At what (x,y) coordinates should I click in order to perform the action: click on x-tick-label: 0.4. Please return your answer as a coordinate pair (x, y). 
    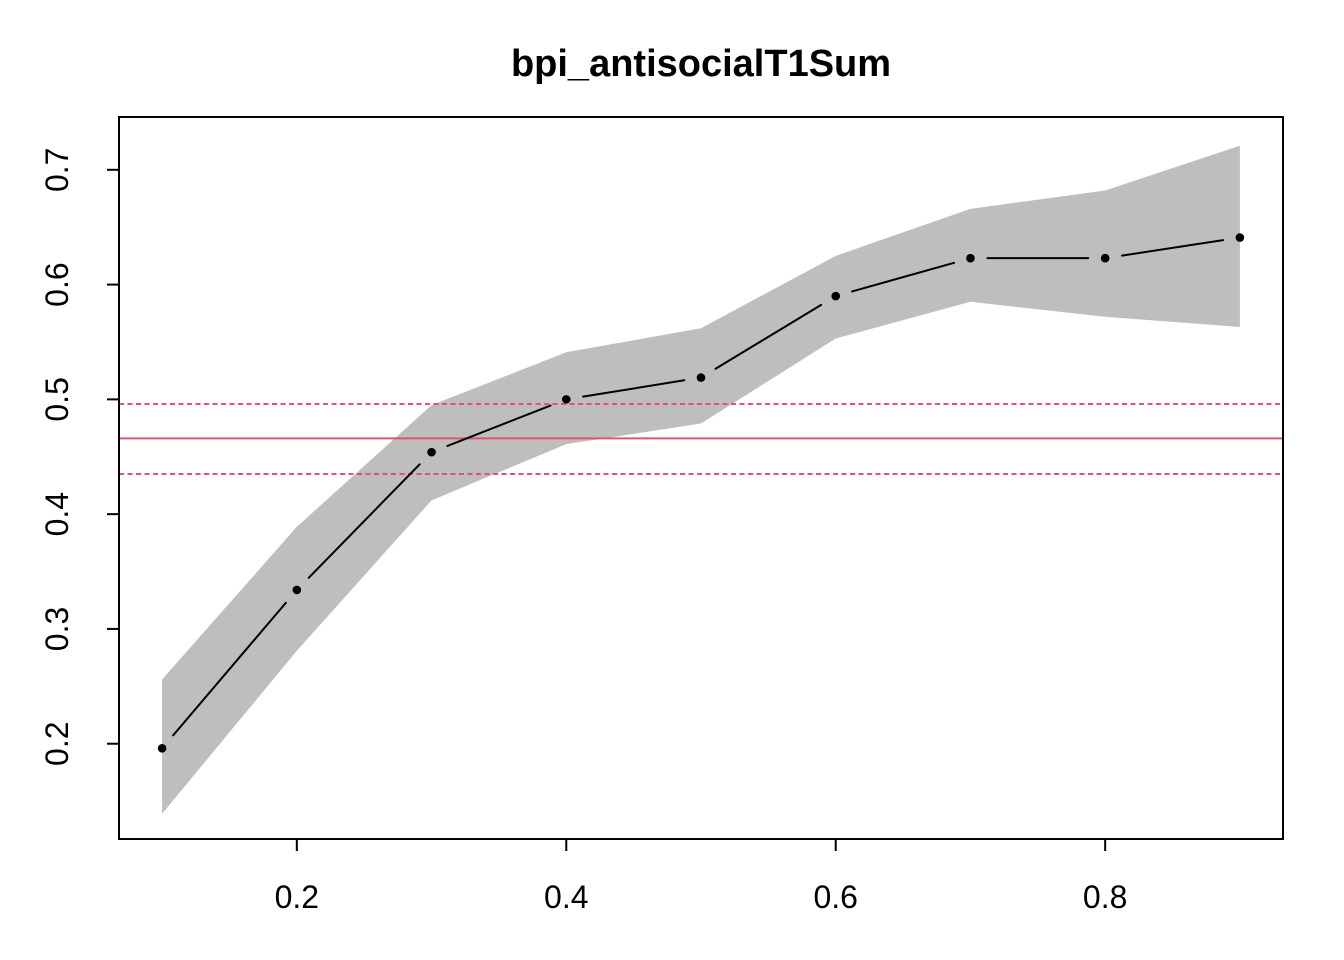
    Looking at the image, I should click on (566, 897).